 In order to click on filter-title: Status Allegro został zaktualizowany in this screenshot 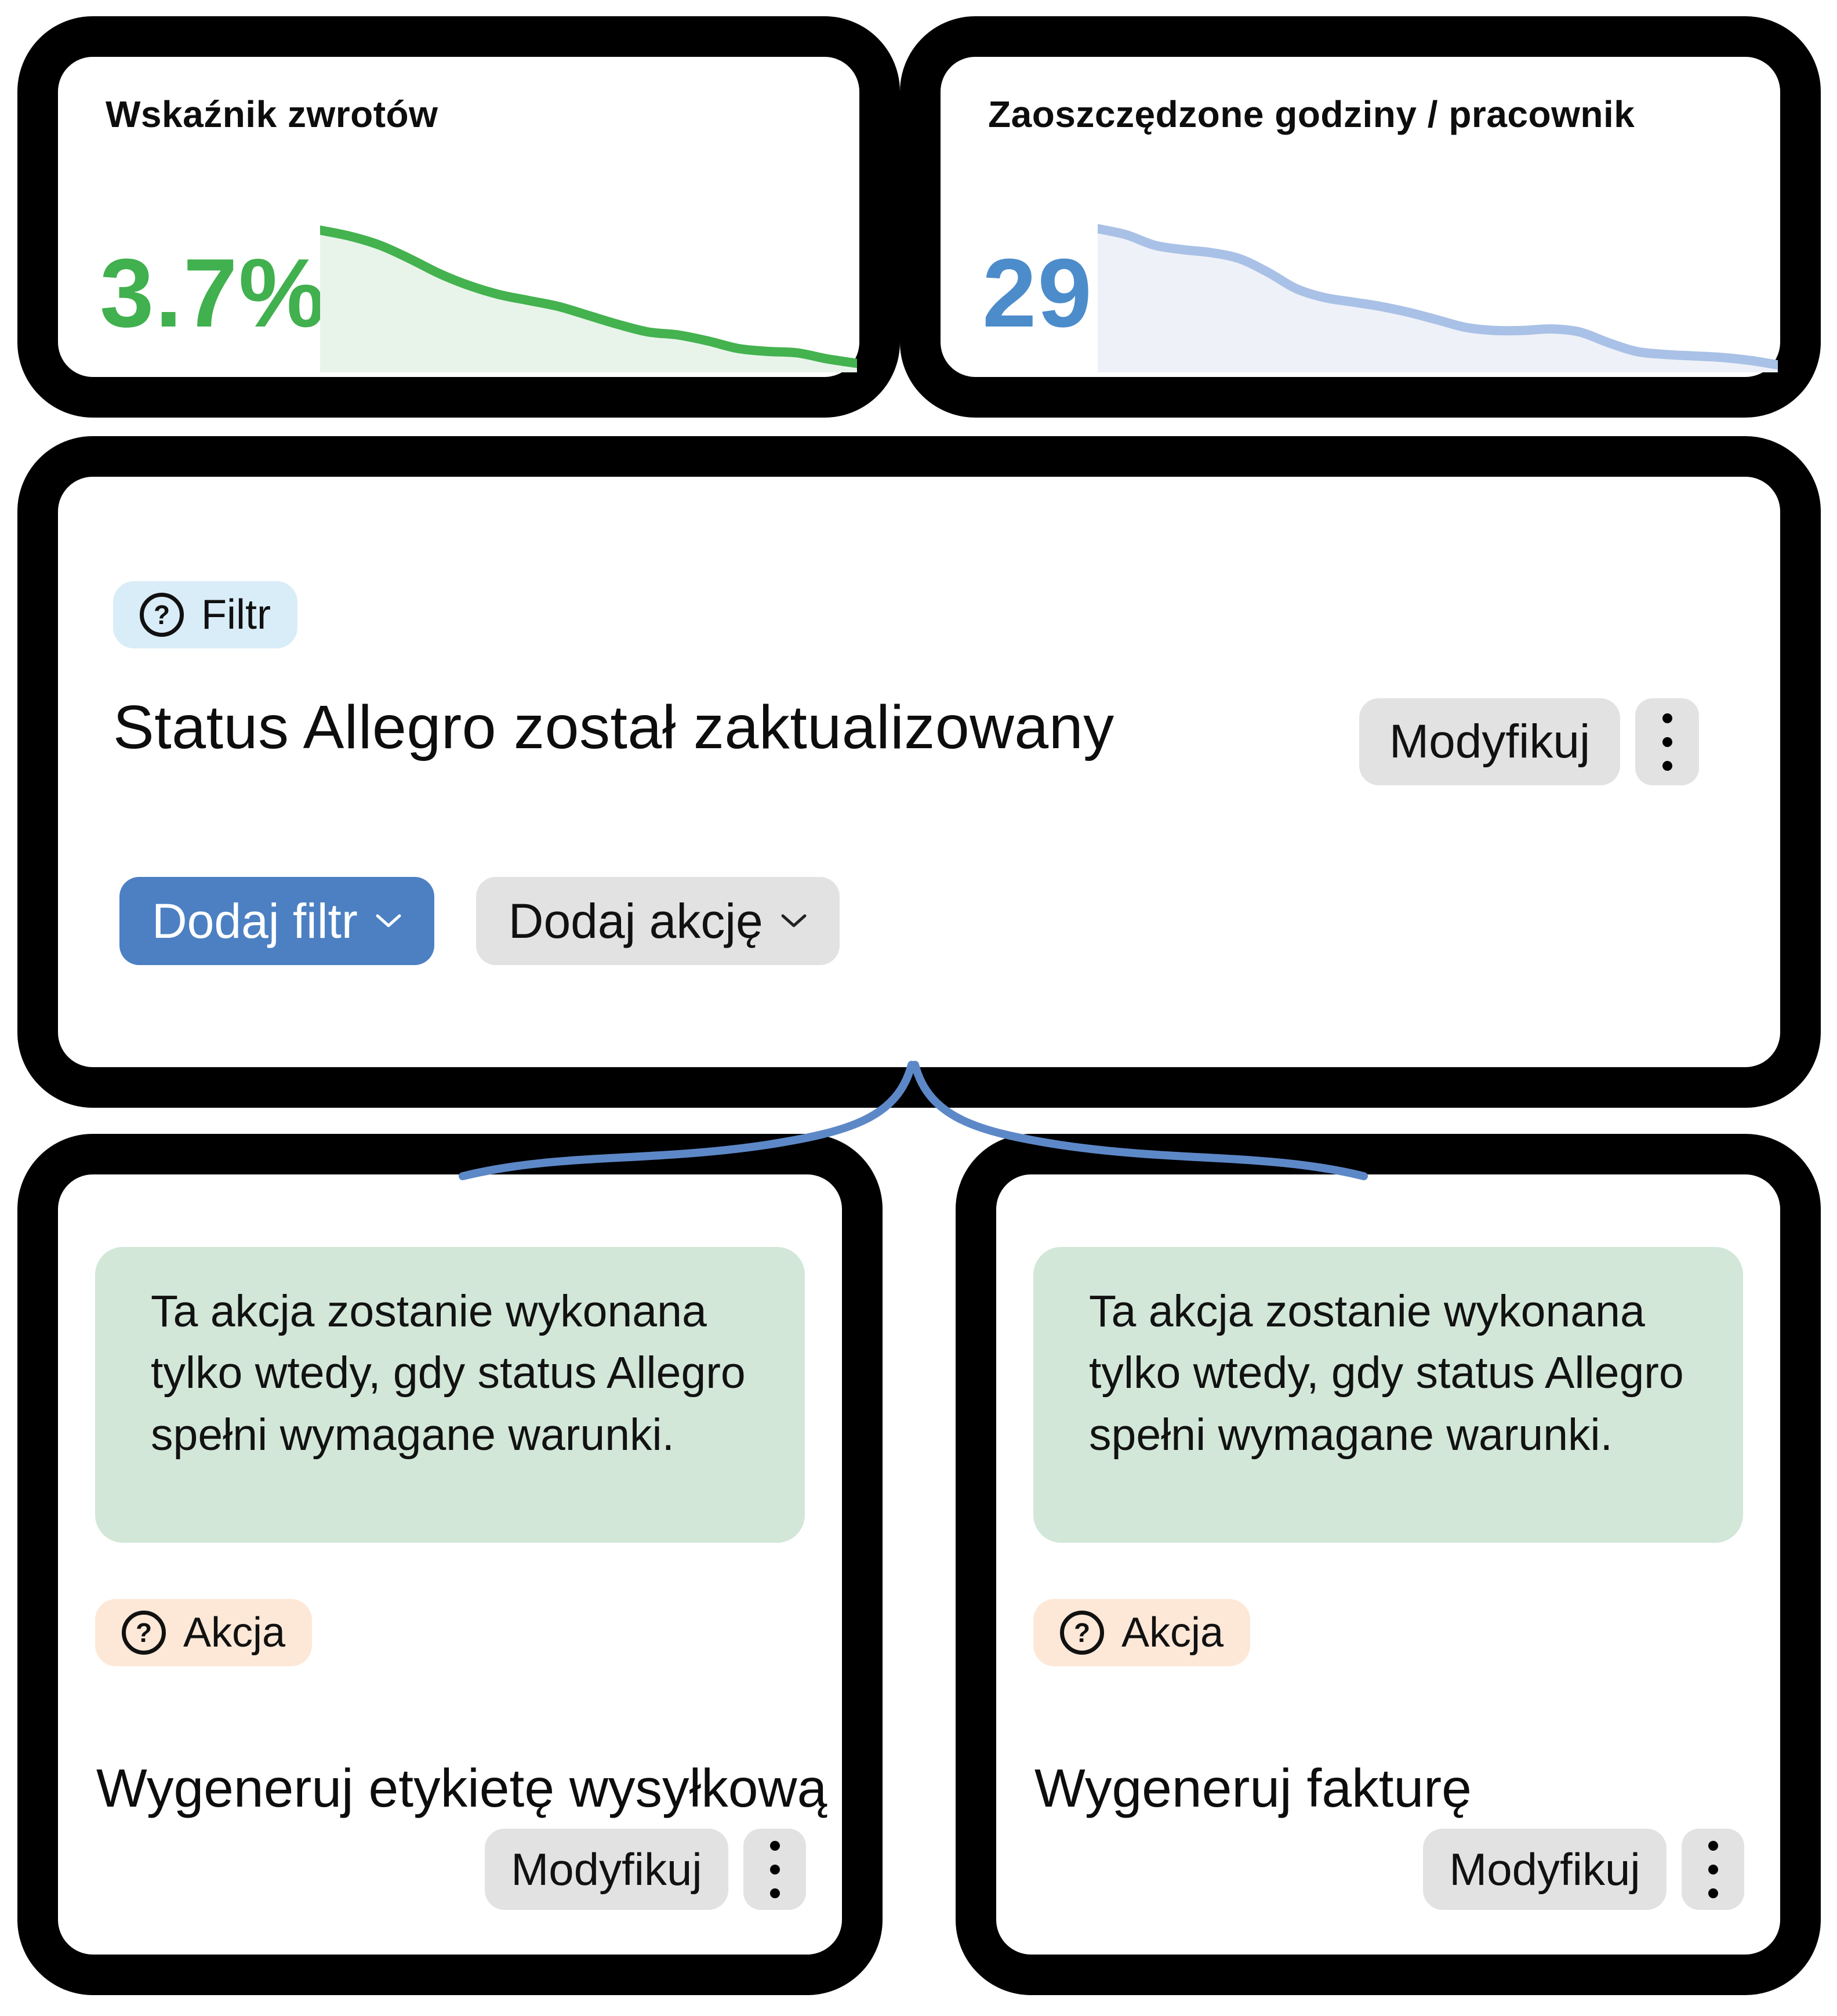, I will do `click(614, 727)`.